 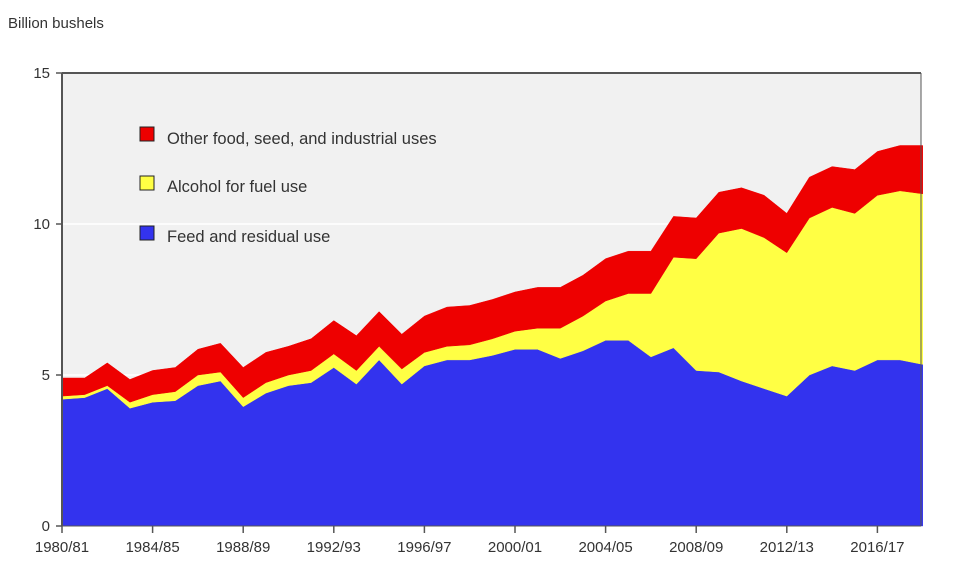 What do you see at coordinates (515, 547) in the screenshot?
I see `x-tick-label: 2000/01` at bounding box center [515, 547].